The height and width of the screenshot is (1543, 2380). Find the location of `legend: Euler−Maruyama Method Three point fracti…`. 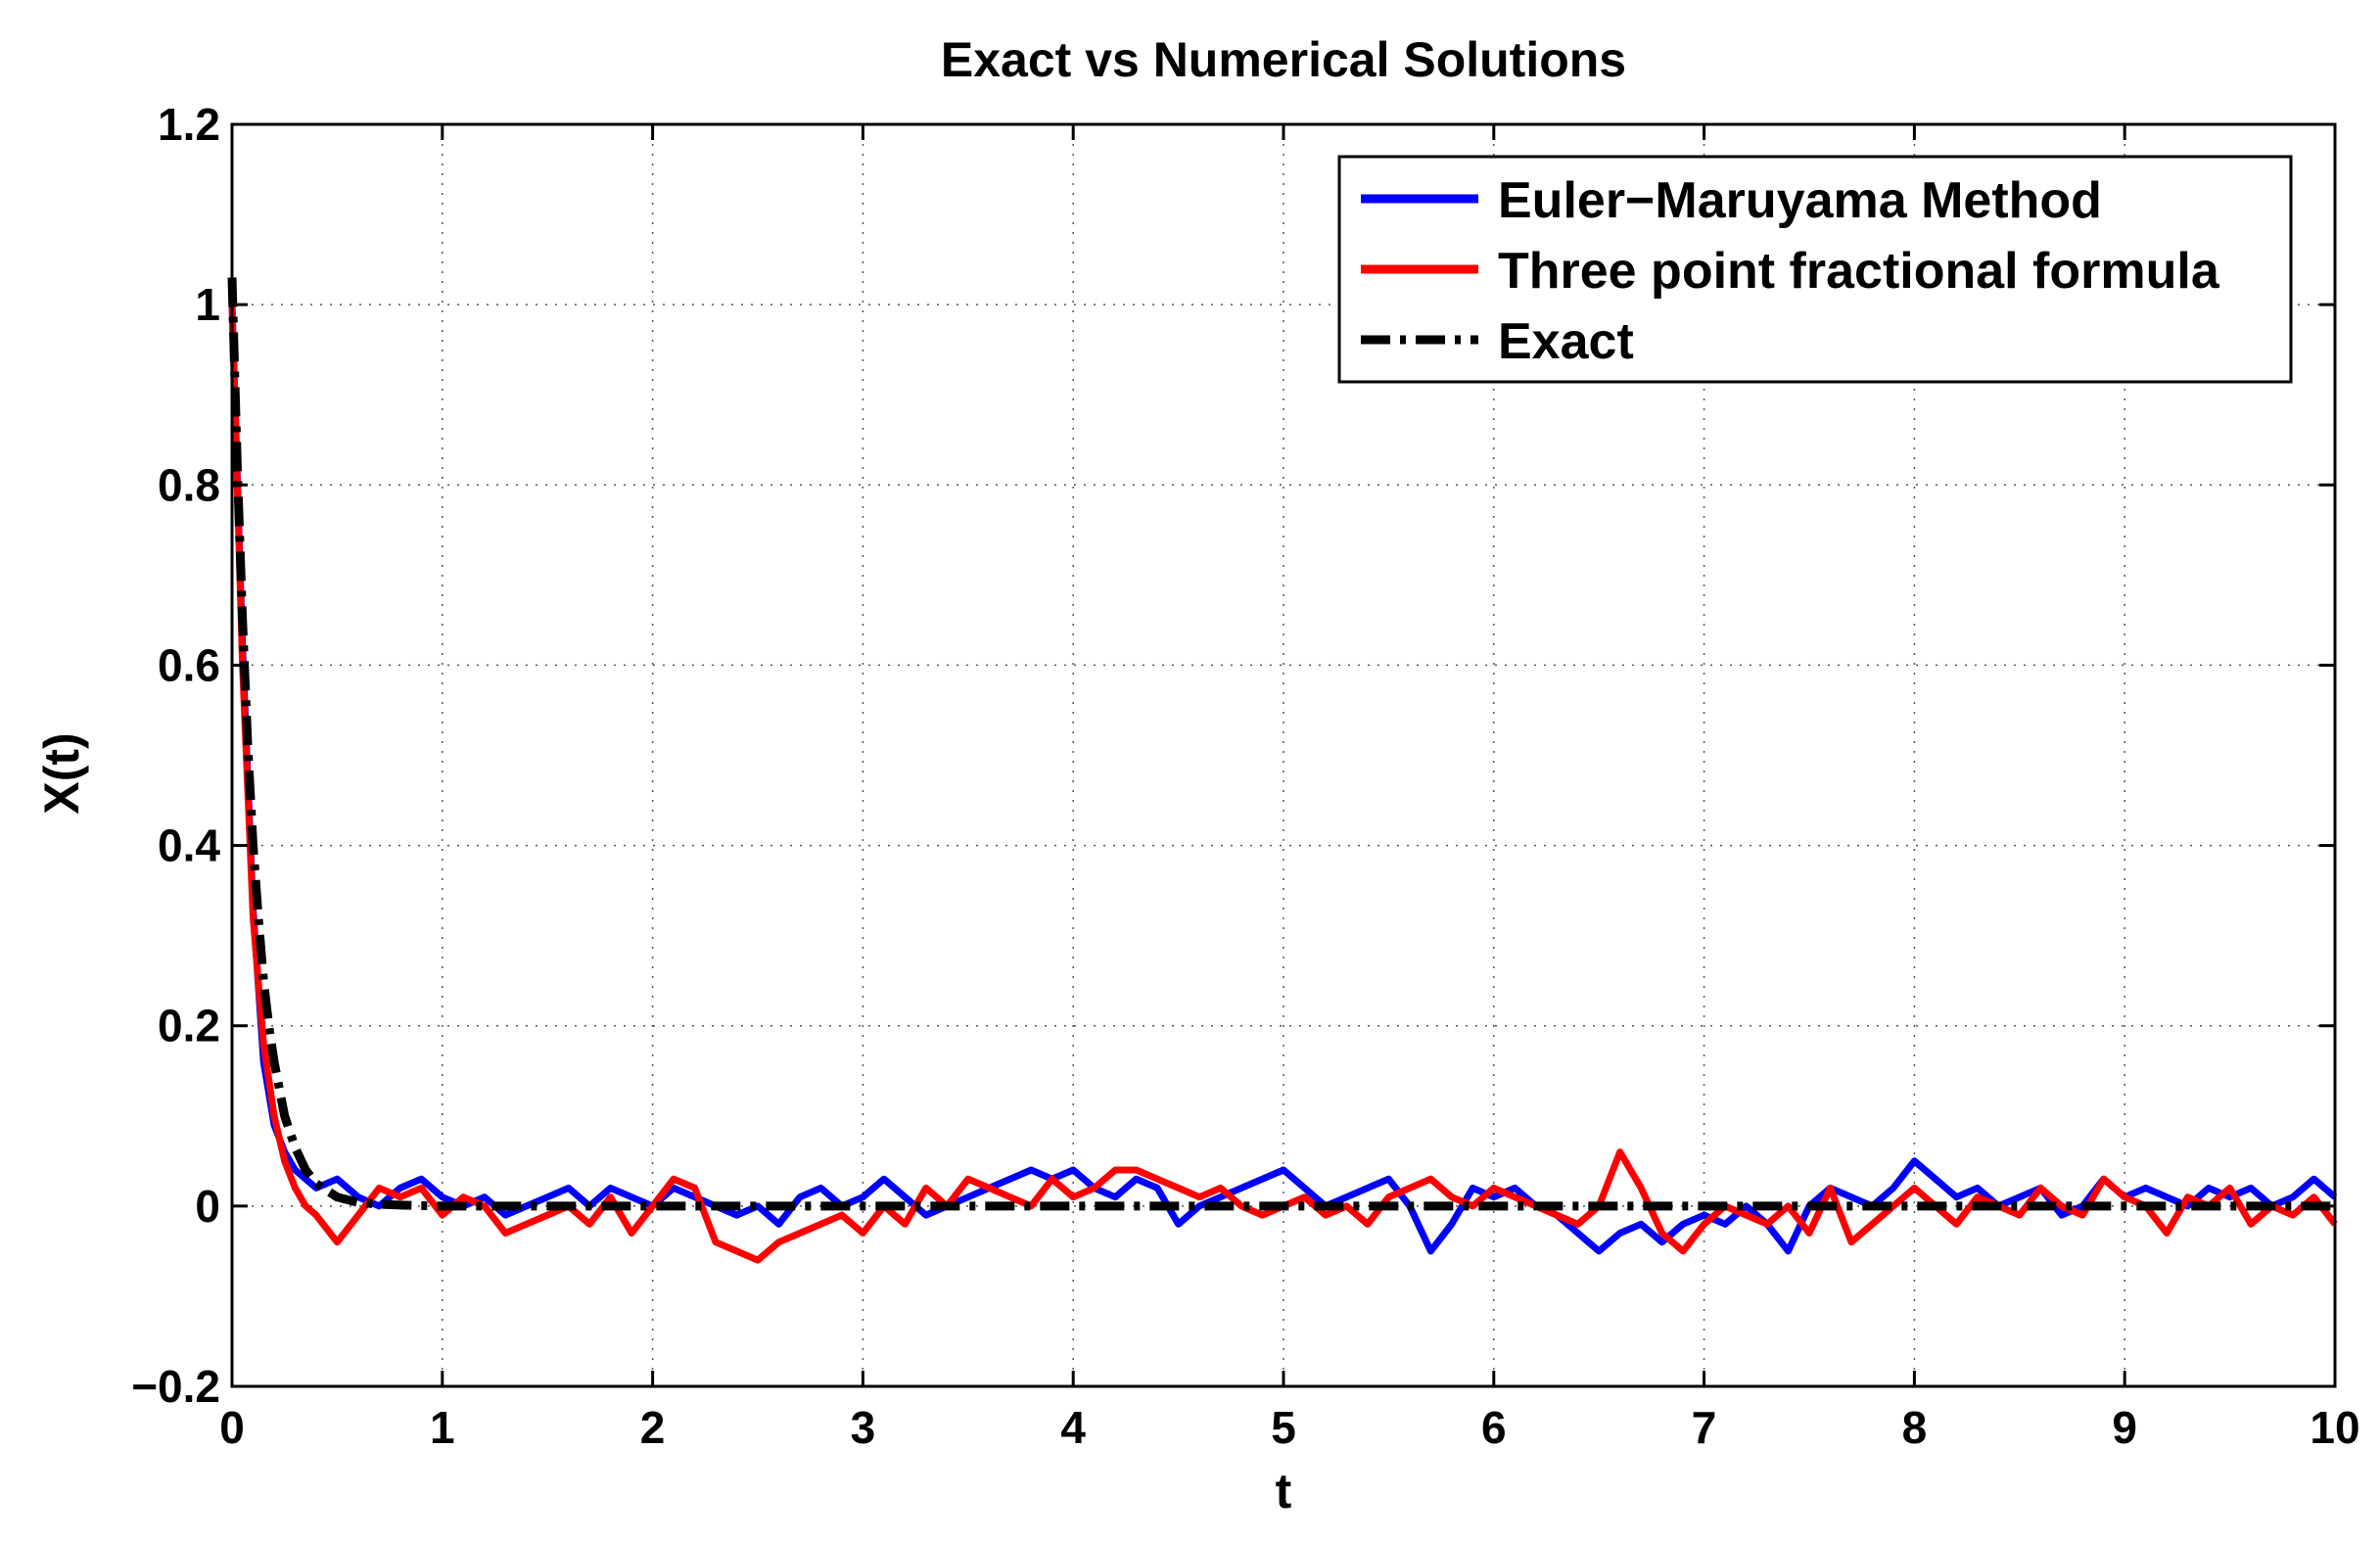

legend: Euler−Maruyama Method Three point fracti… is located at coordinates (1815, 269).